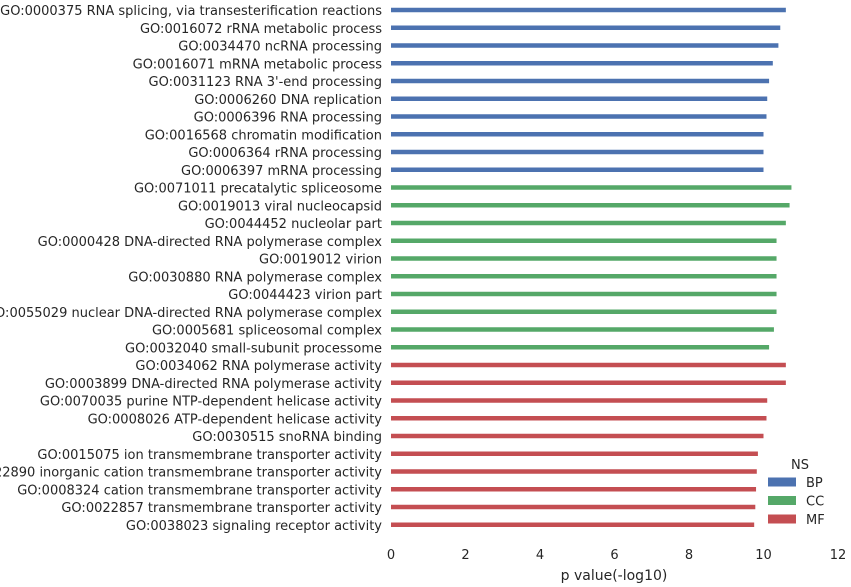 This screenshot has width=851, height=587. What do you see at coordinates (258, 64) in the screenshot?
I see `category-label: GO:0016071 mRNA metabolic process` at bounding box center [258, 64].